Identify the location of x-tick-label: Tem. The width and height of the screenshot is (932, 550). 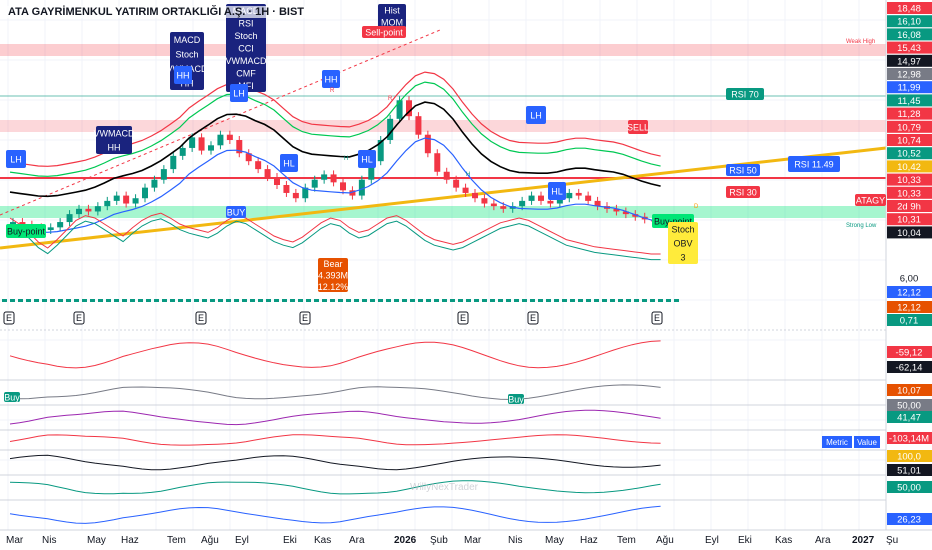
(626, 540).